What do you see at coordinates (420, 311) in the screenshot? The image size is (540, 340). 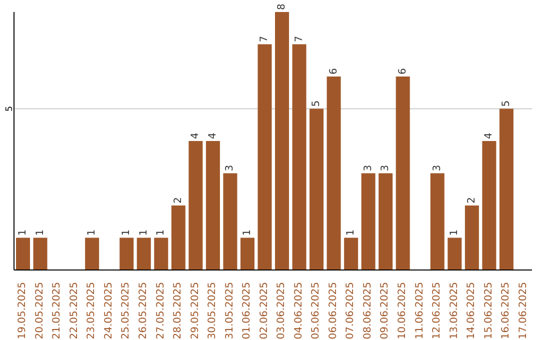 I see `x-tick-label: 11.06.2025` at bounding box center [420, 311].